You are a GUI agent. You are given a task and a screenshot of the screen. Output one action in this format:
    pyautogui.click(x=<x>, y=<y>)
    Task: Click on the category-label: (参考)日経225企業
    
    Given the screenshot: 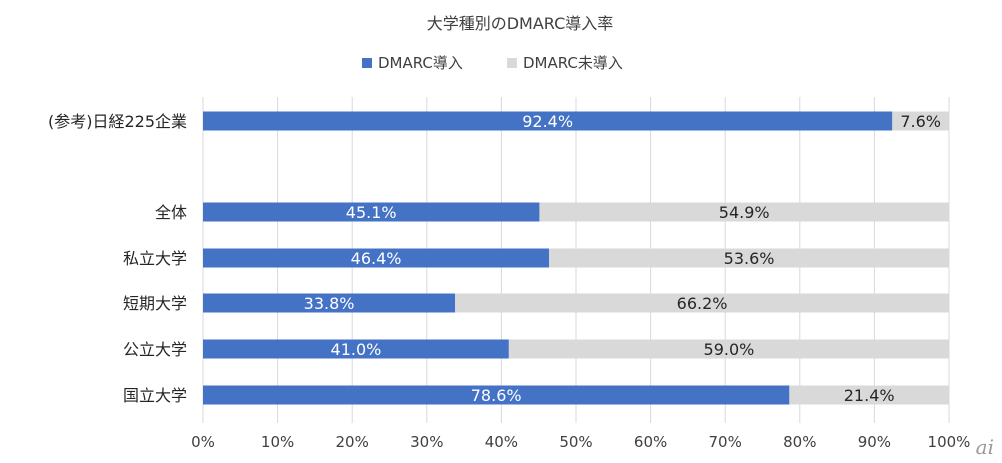 What is the action you would take?
    pyautogui.click(x=117, y=121)
    